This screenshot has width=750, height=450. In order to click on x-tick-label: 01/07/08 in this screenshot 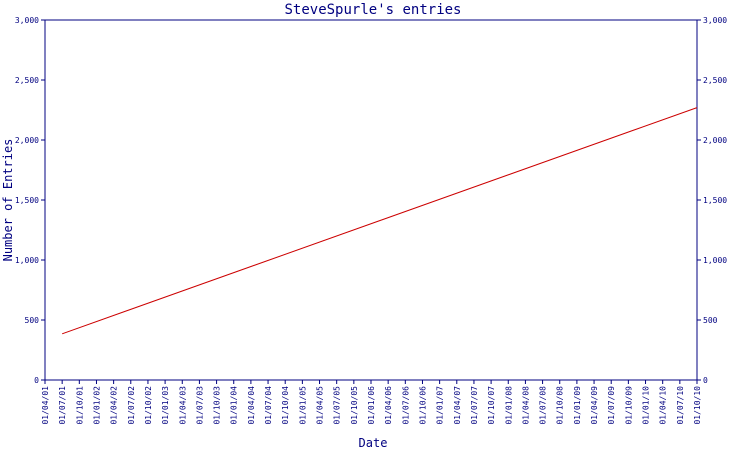, I will do `click(543, 405)`.